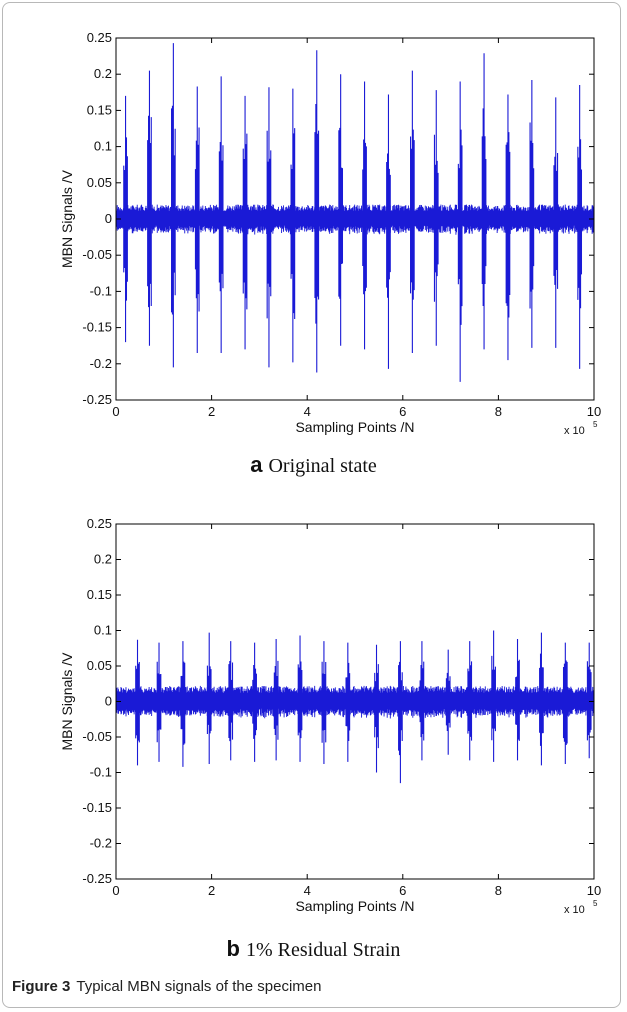  Describe the element at coordinates (355, 219) in the screenshot. I see `noise-band-a` at that location.